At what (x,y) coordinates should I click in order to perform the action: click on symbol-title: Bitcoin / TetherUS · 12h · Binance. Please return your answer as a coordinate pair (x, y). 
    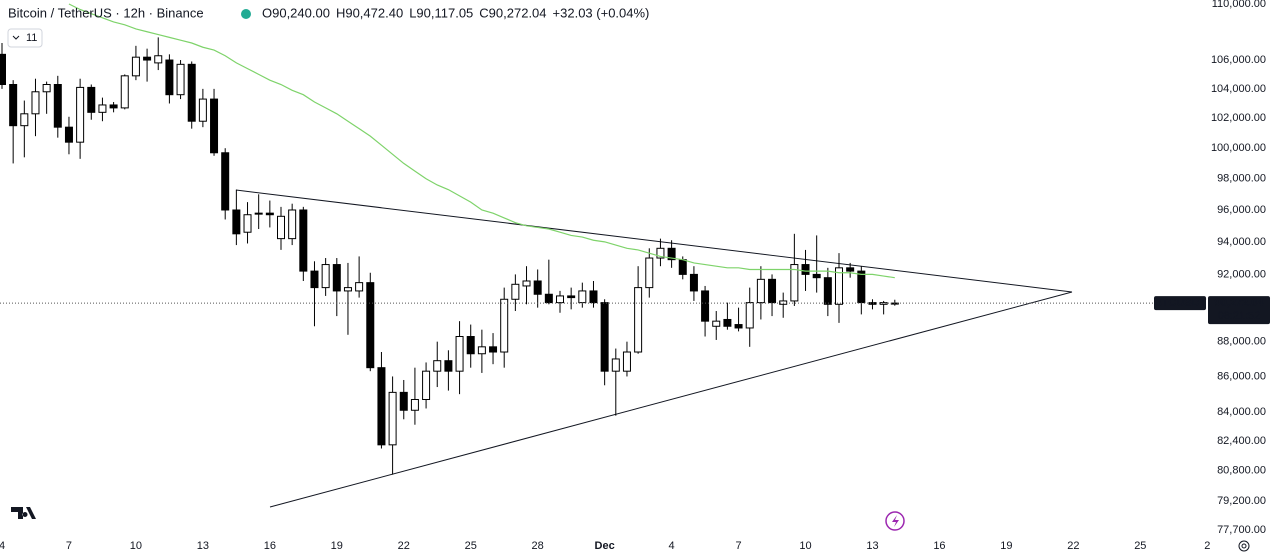
    Looking at the image, I should click on (106, 12).